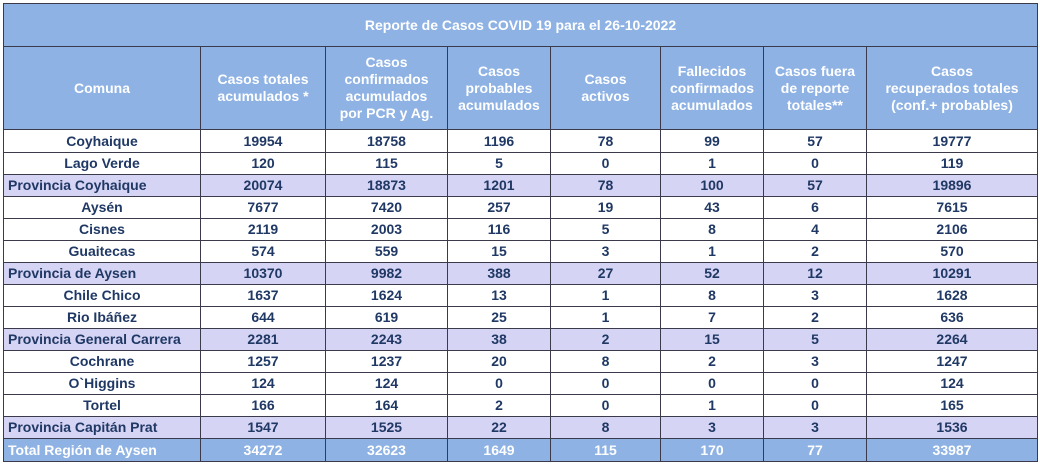 Image resolution: width=1040 pixels, height=467 pixels. What do you see at coordinates (815, 229) in the screenshot?
I see `table-cell: 4` at bounding box center [815, 229].